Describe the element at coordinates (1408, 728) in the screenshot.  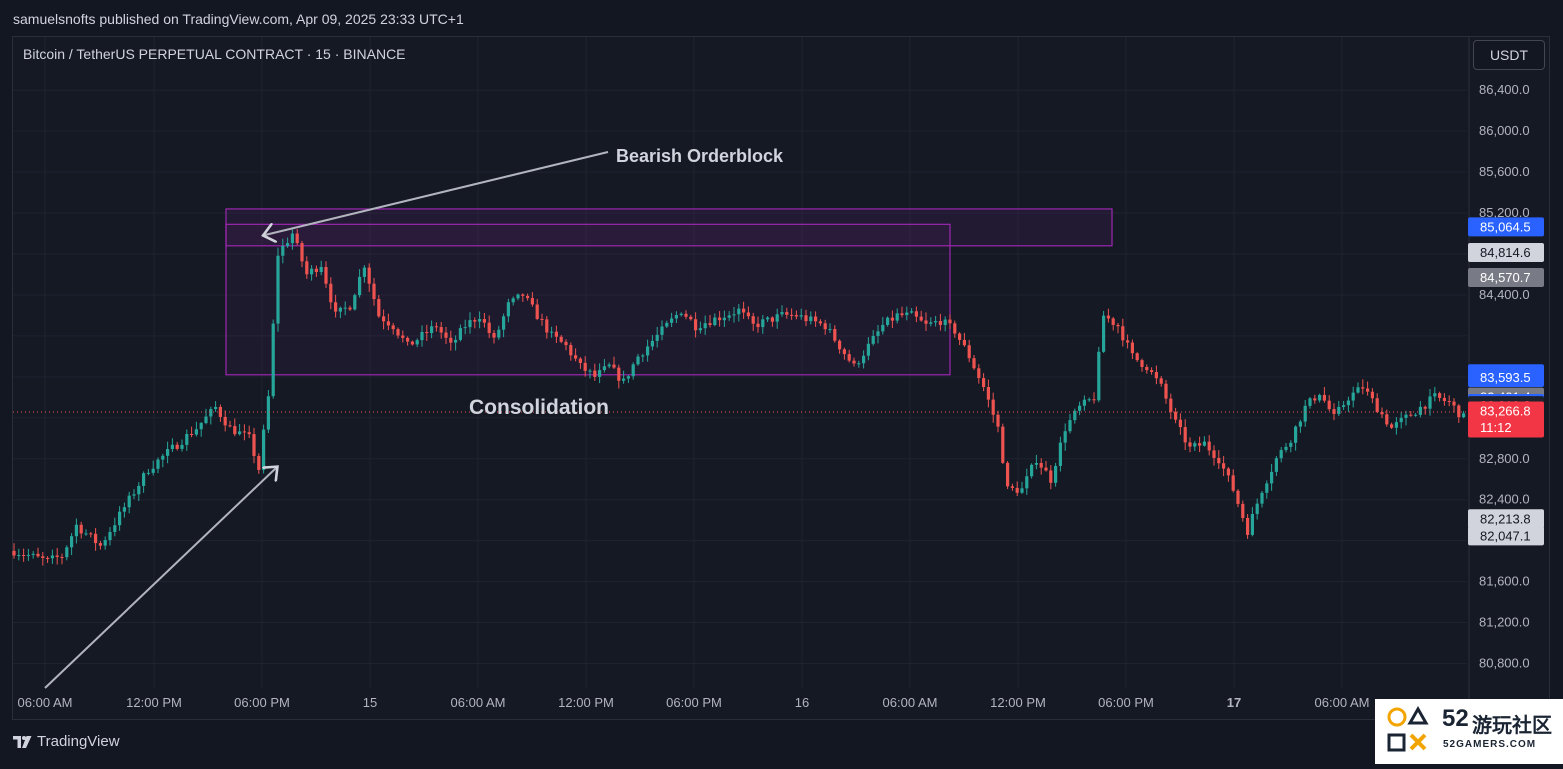
I see `watermark-shapes-icon` at that location.